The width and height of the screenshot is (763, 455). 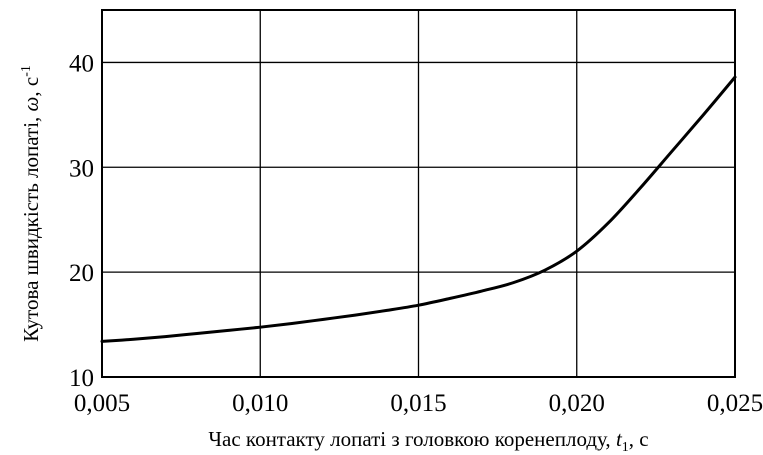 What do you see at coordinates (81, 63) in the screenshot?
I see `y-tick-label: 40` at bounding box center [81, 63].